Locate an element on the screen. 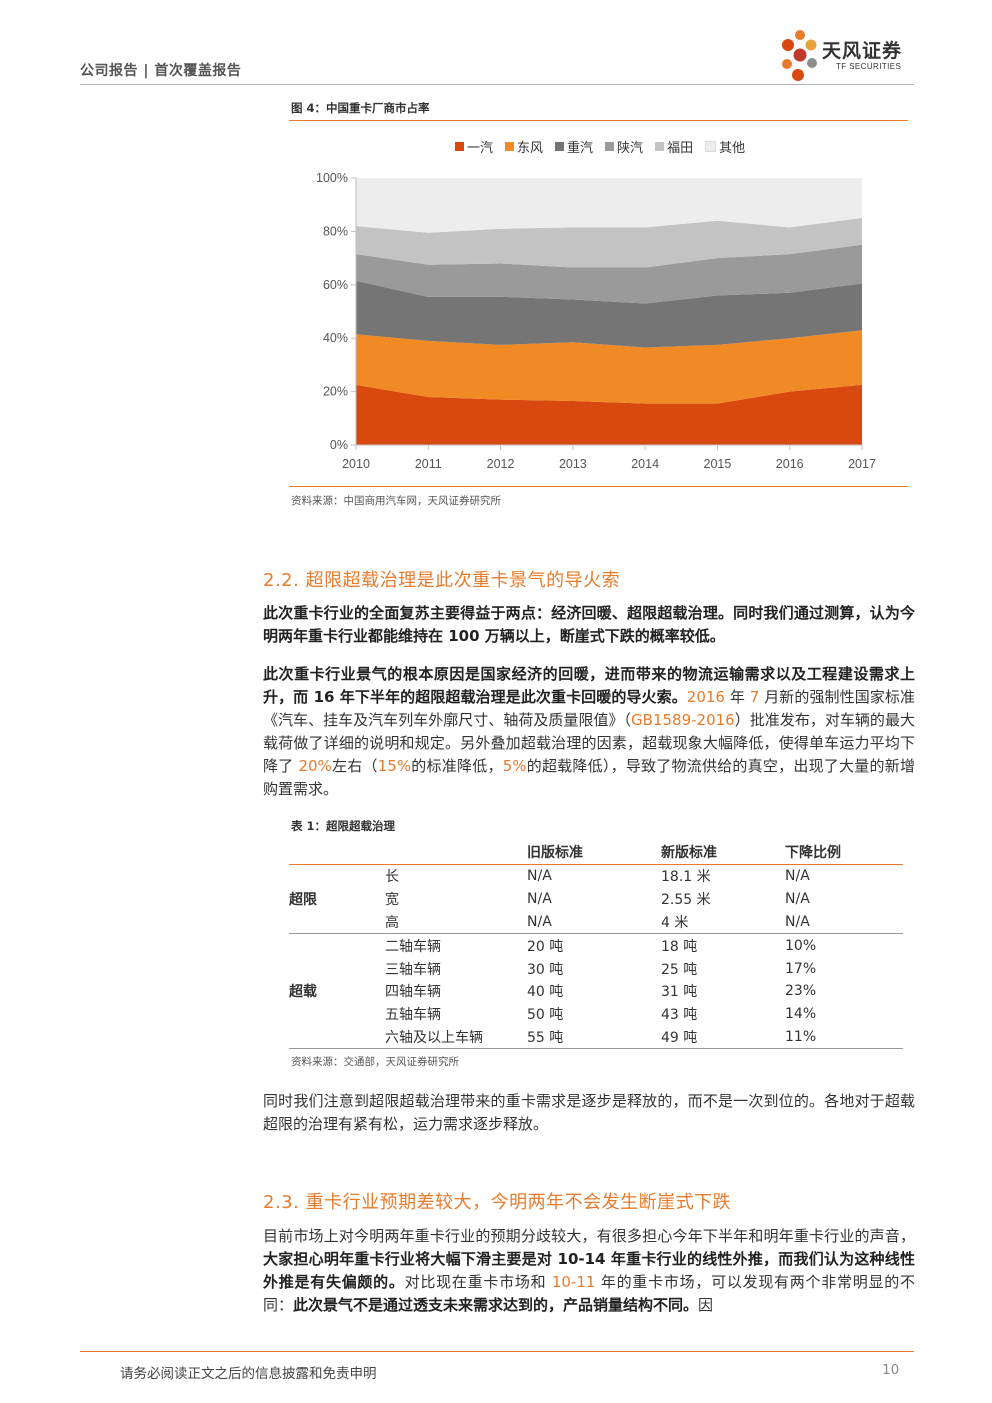 The image size is (992, 1403). table-cell: 50 吨 is located at coordinates (545, 1015).